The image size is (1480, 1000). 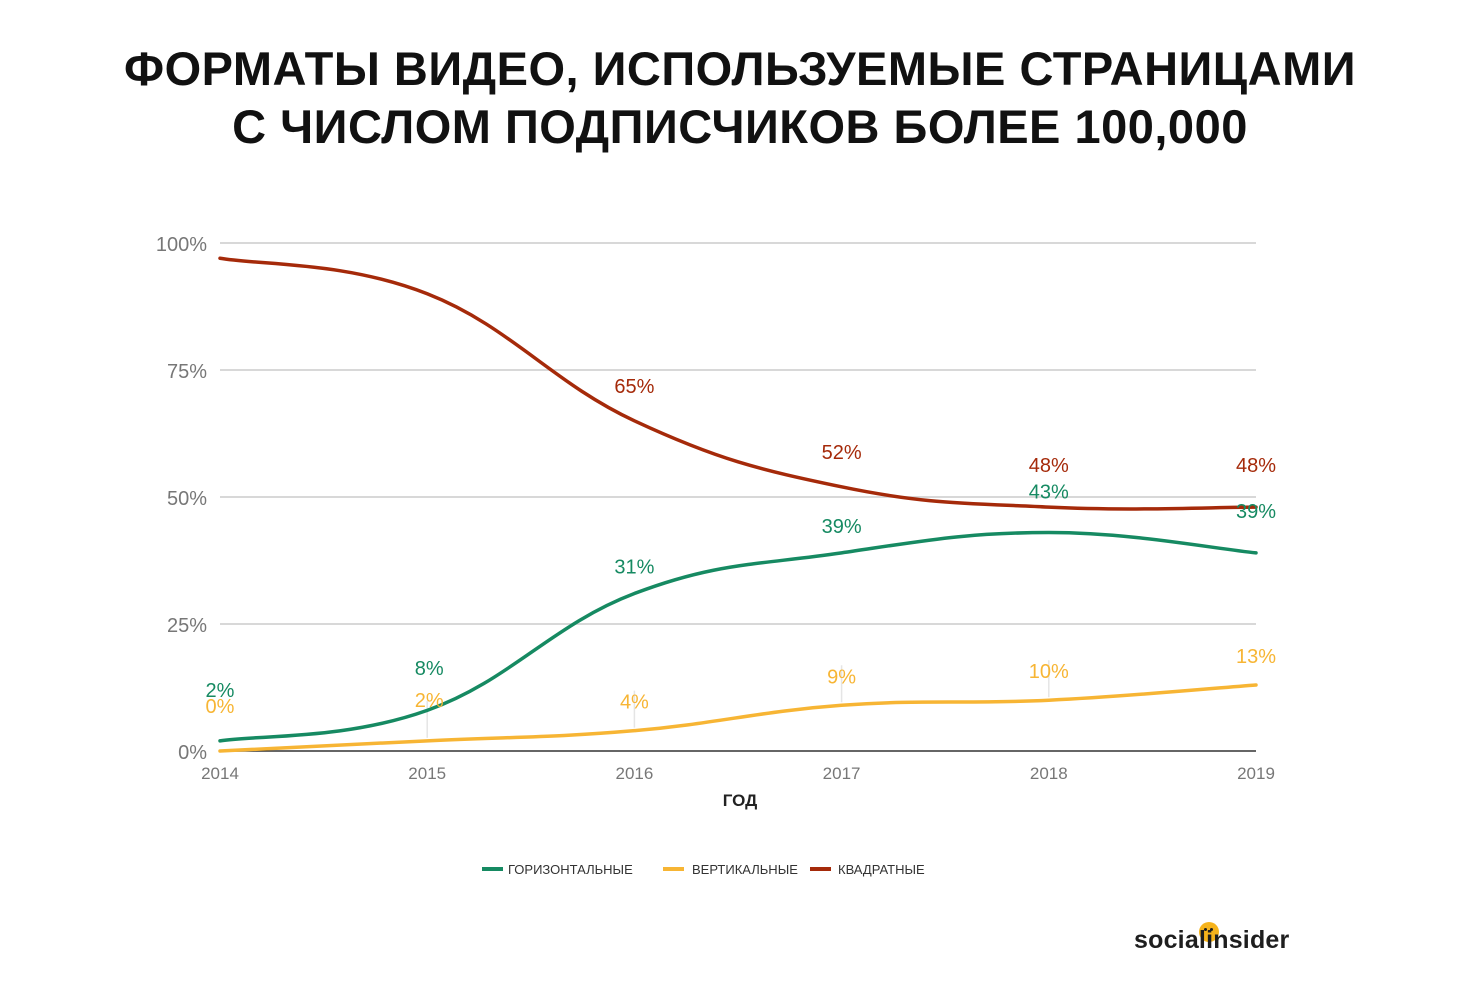 I want to click on brand-logo-icon, so click(x=1209, y=932).